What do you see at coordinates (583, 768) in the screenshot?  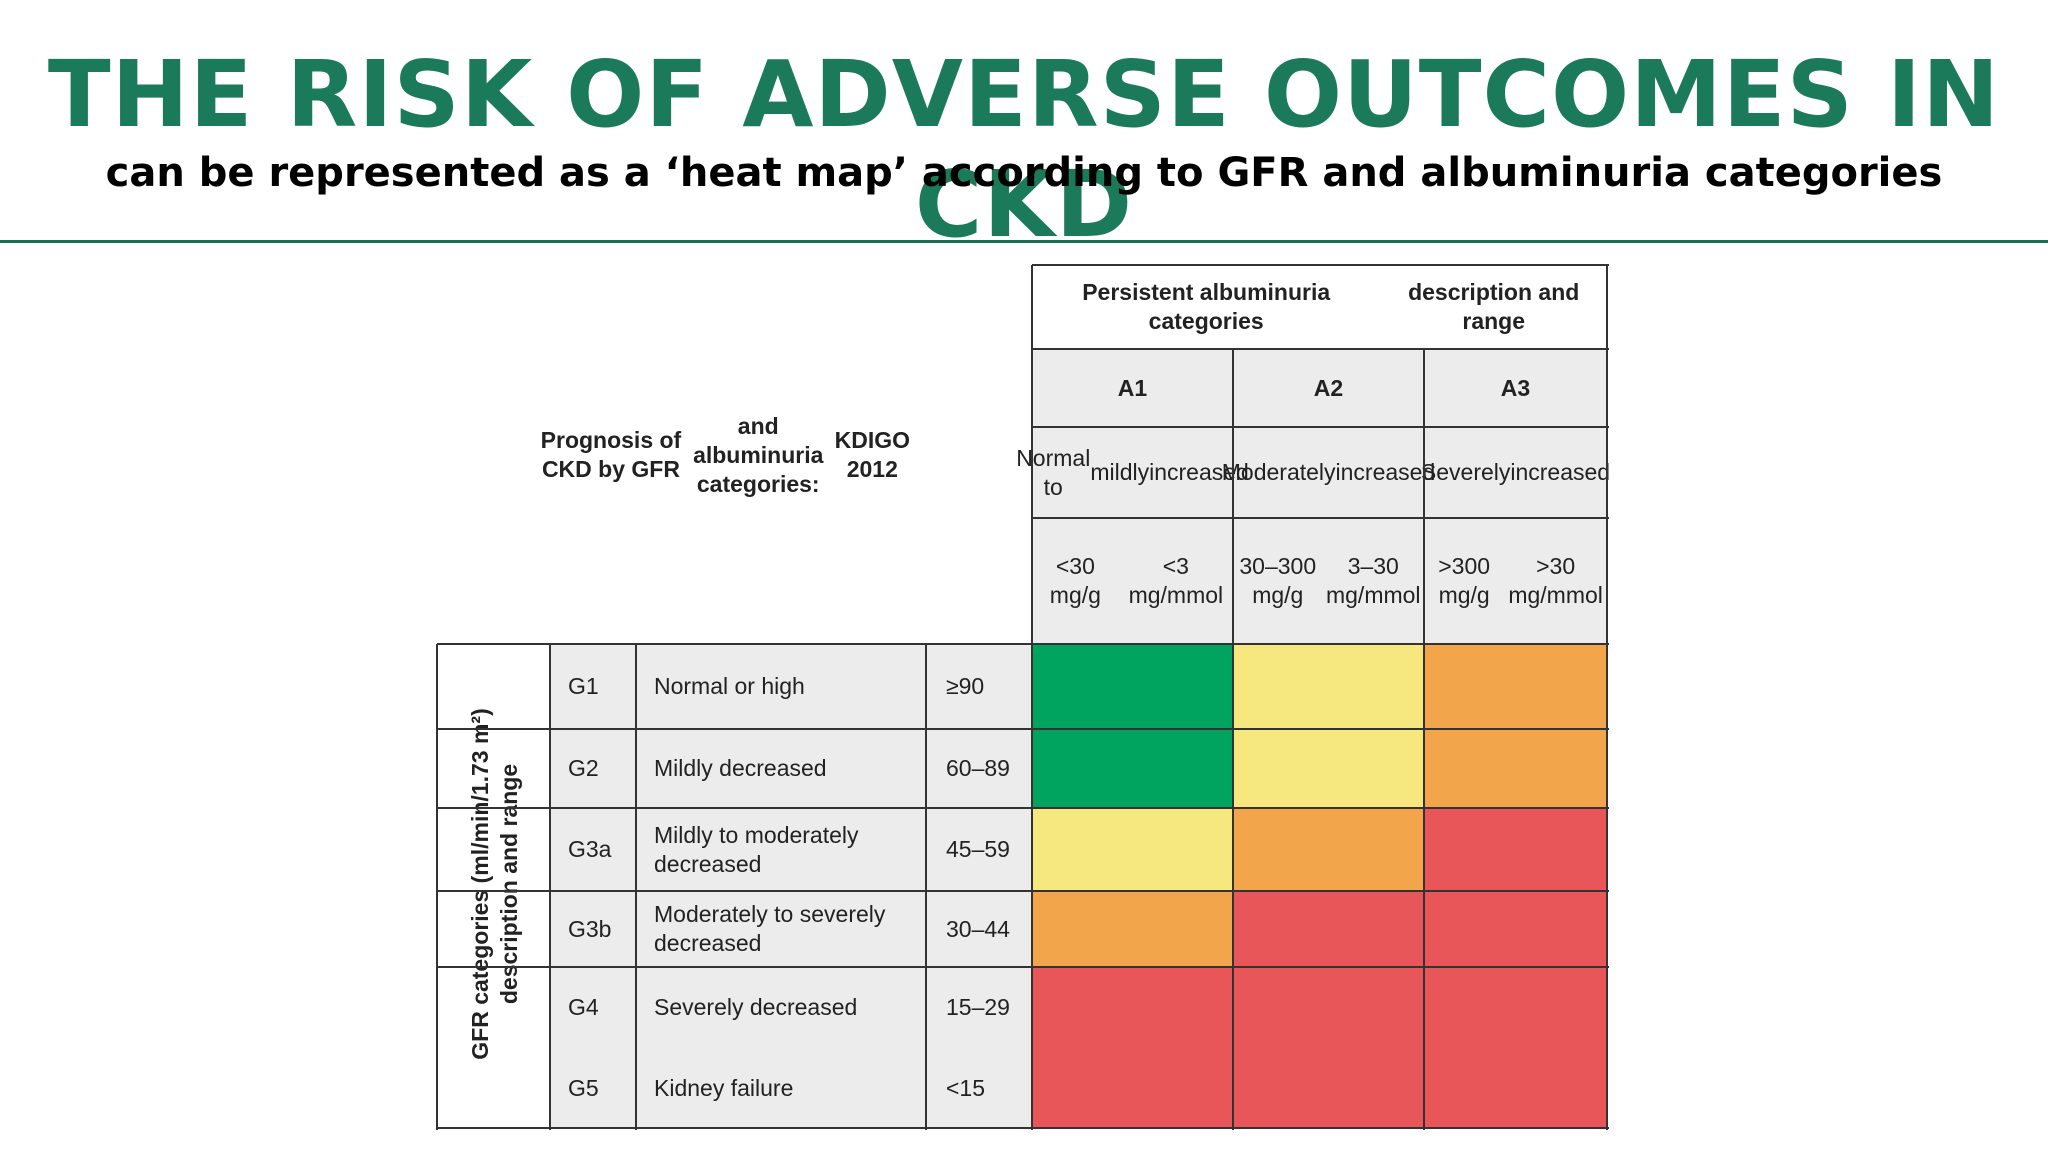 I see `row-code-g2: G2` at bounding box center [583, 768].